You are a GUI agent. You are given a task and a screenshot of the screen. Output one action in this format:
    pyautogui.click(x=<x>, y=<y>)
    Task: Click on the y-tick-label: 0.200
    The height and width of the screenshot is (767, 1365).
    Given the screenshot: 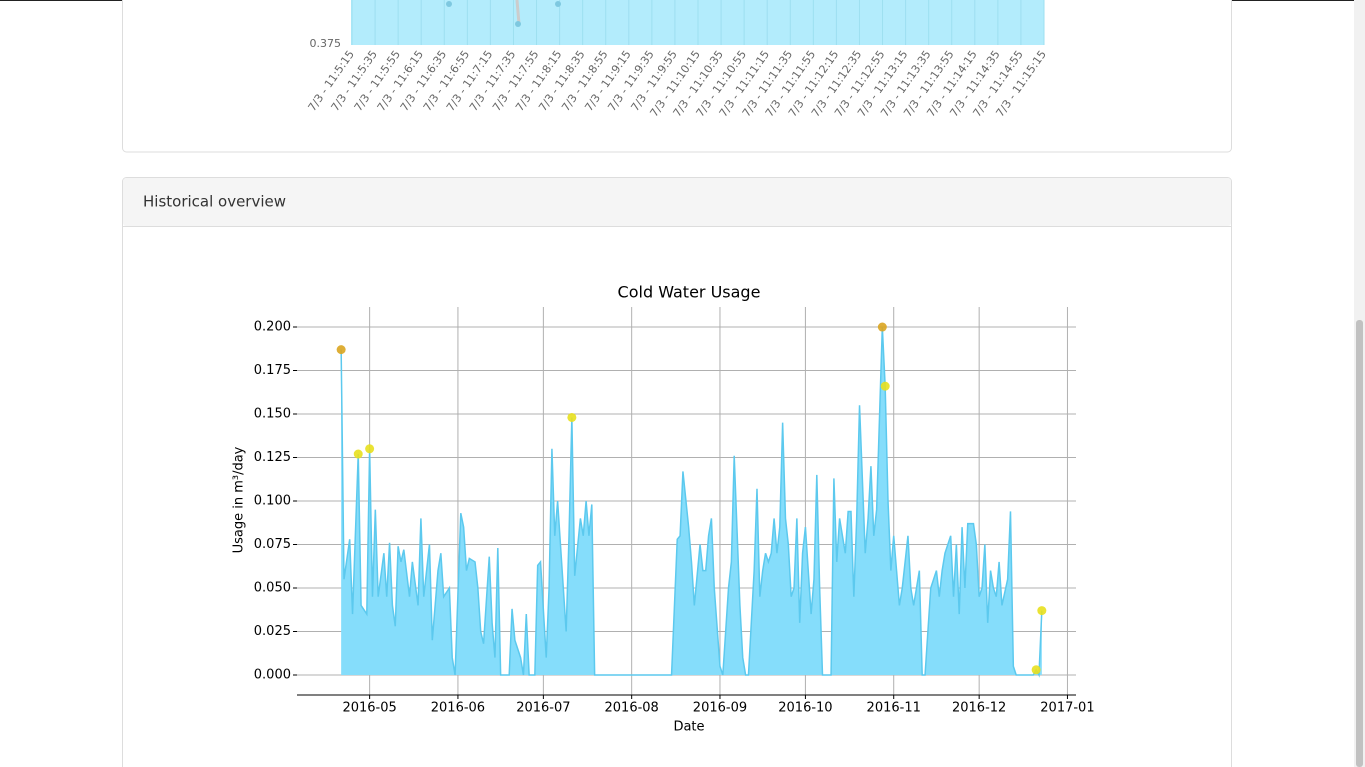 What is the action you would take?
    pyautogui.click(x=272, y=327)
    